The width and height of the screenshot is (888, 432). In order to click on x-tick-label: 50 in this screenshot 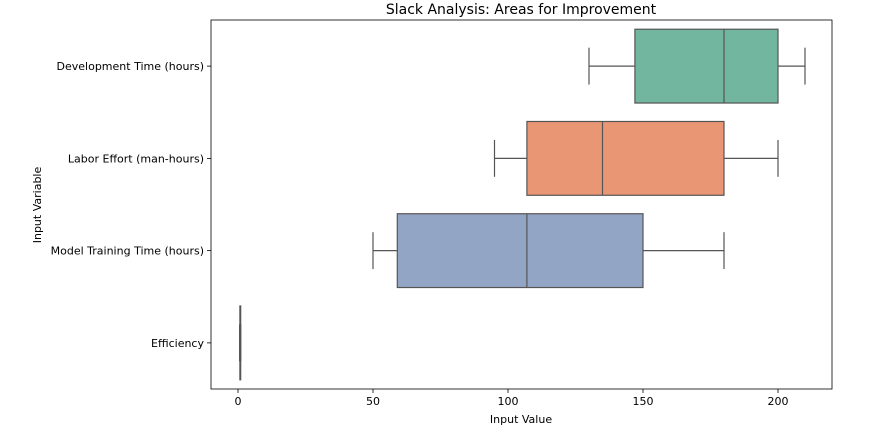, I will do `click(373, 401)`.